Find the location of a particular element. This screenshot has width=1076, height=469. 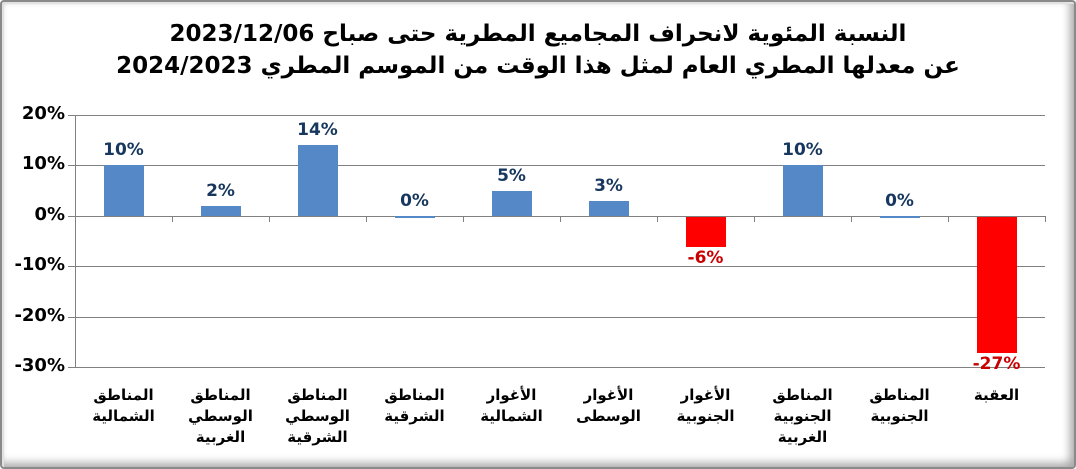

category-label: المناطق الوسطي الغربية is located at coordinates (220, 416).